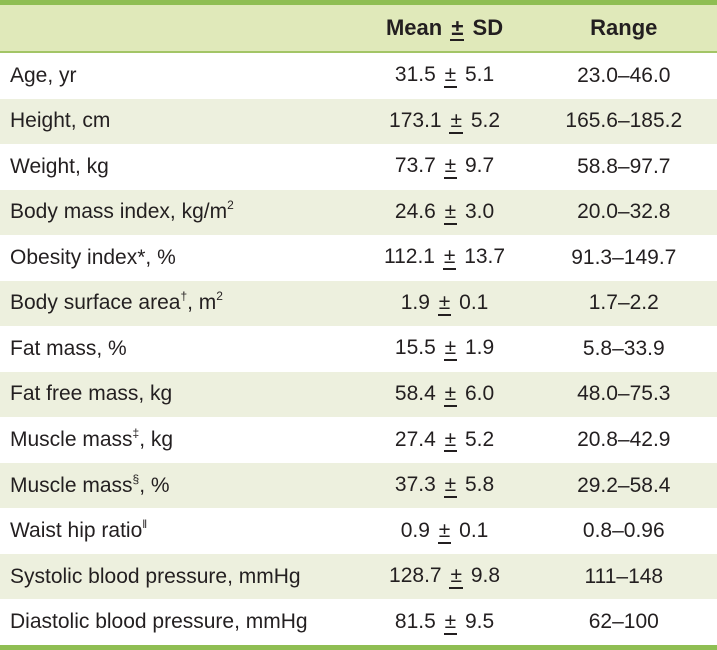 The height and width of the screenshot is (650, 717). I want to click on row-label-text: Waist hip ratio, so click(76, 531).